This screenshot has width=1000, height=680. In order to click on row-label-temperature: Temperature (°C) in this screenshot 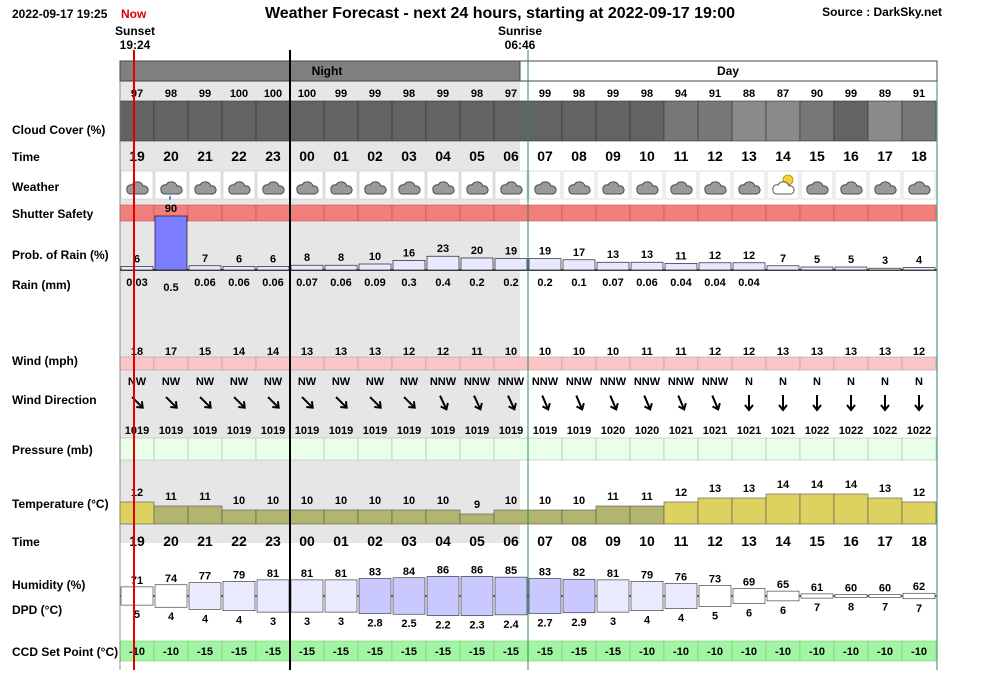, I will do `click(60, 504)`.